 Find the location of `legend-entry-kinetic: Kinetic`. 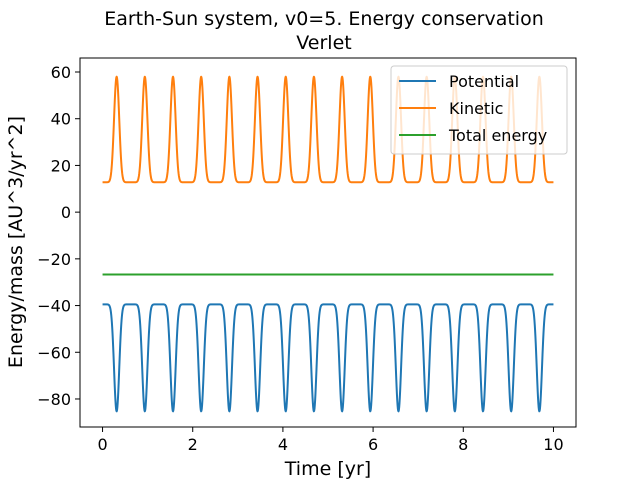

legend-entry-kinetic: Kinetic is located at coordinates (451, 108).